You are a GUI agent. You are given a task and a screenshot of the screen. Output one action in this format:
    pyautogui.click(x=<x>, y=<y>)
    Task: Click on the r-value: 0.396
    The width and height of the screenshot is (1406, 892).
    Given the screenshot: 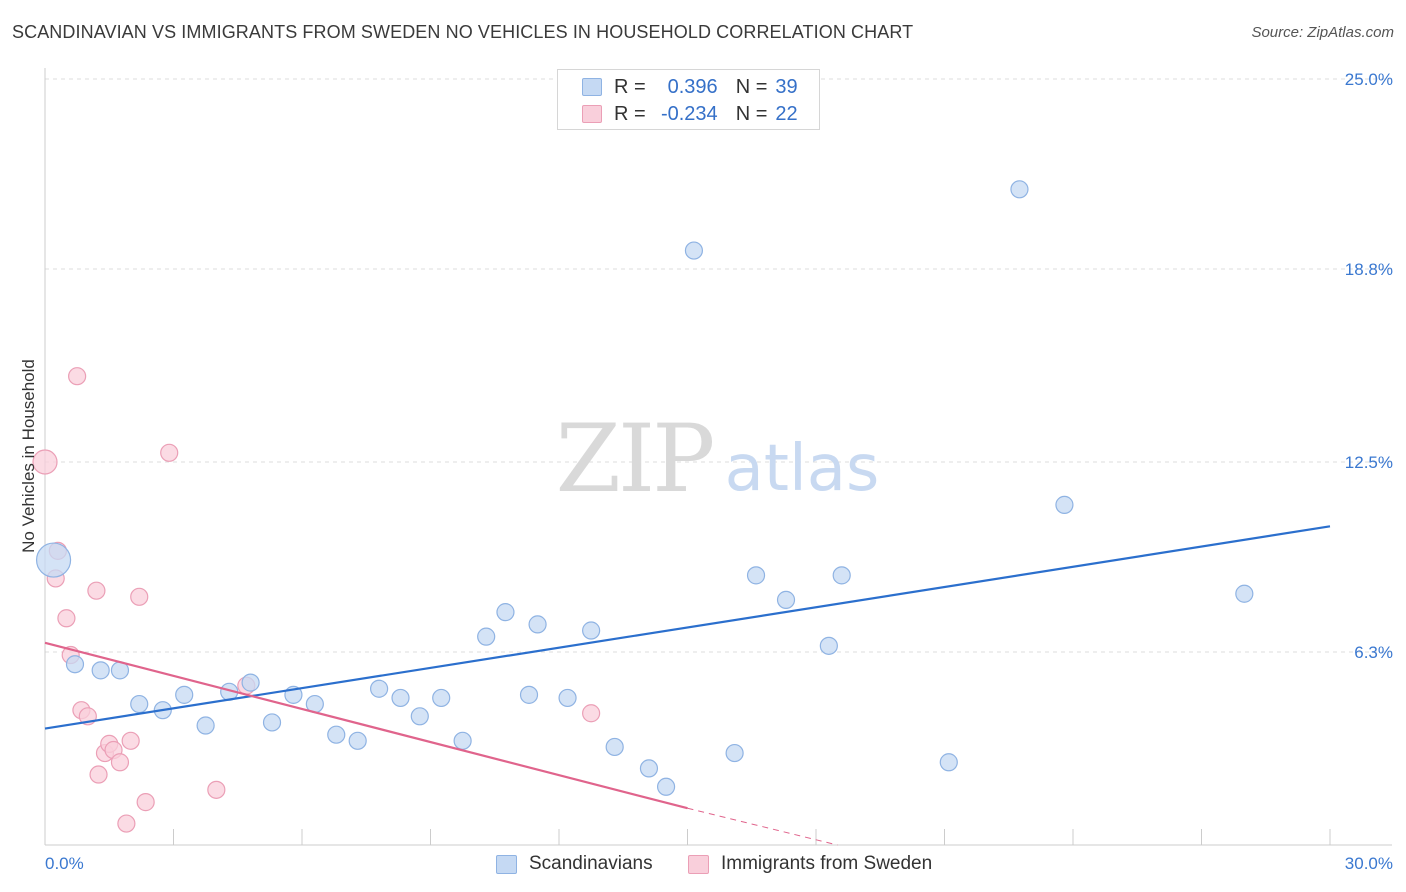 What is the action you would take?
    pyautogui.click(x=692, y=86)
    